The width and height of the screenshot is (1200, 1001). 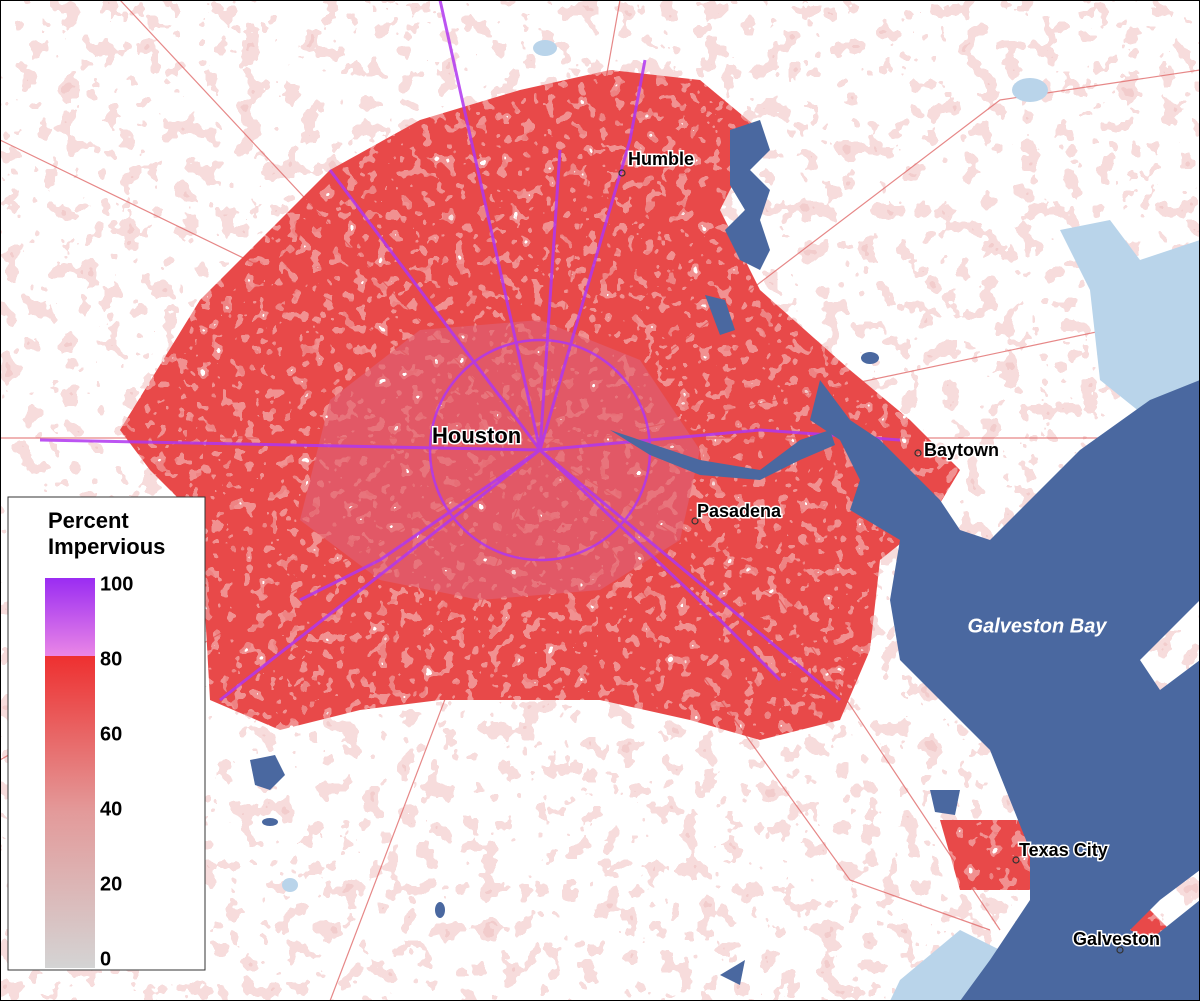 I want to click on legend: Percent Impervious 100 80 60 40 20 0, so click(x=106, y=733).